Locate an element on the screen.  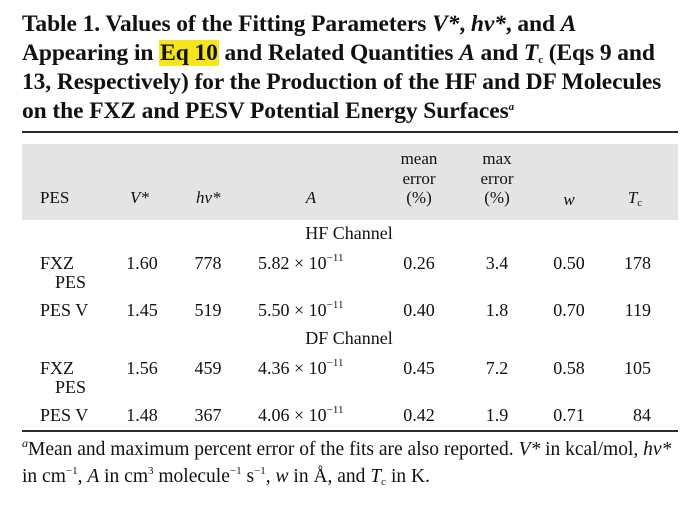
header-v: V* is located at coordinates (139, 197).